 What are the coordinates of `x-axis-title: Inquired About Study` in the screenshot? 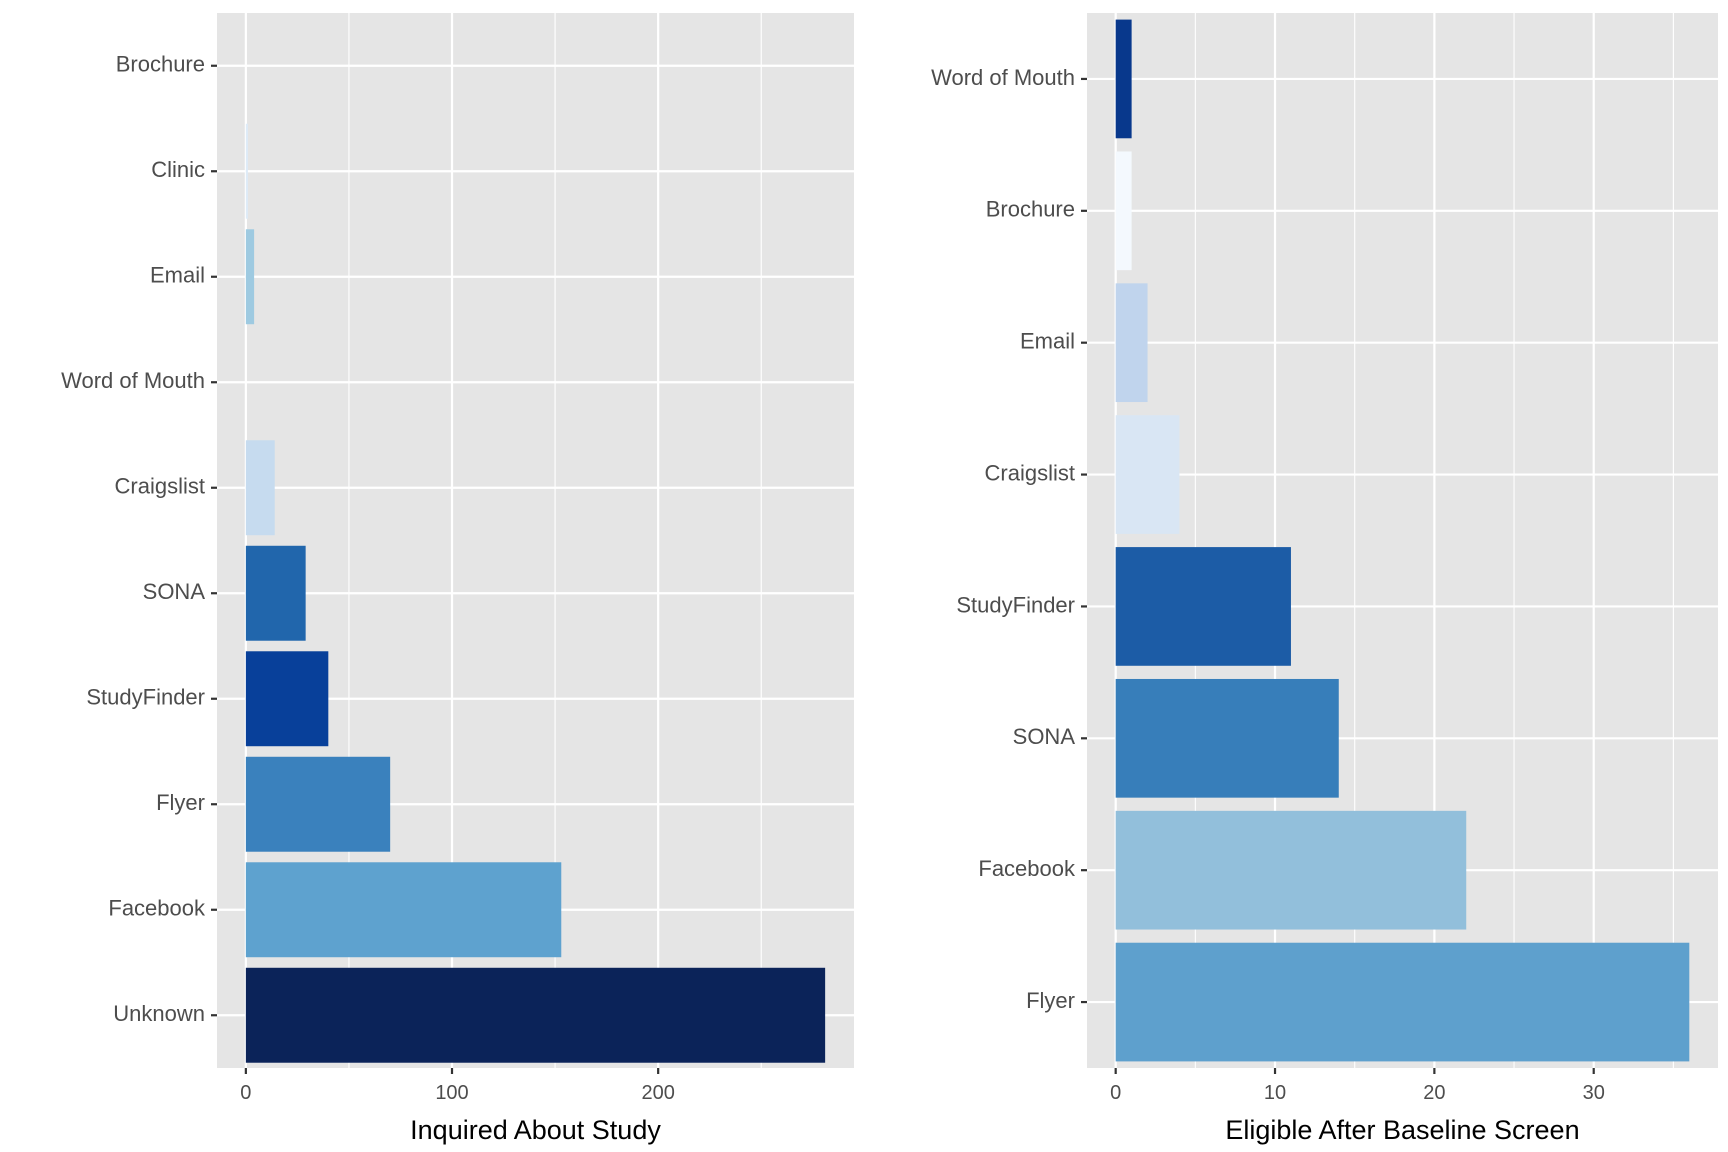 It's located at (535, 1130).